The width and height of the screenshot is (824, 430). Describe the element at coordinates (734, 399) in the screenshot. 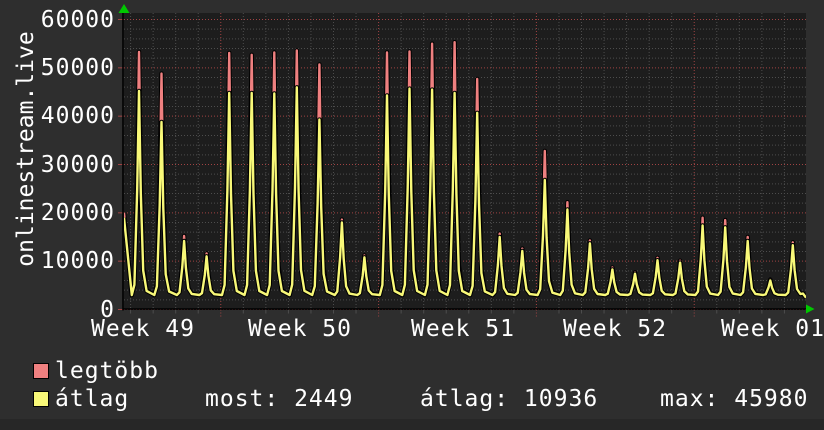

I see `stat-max: max: 45980` at that location.